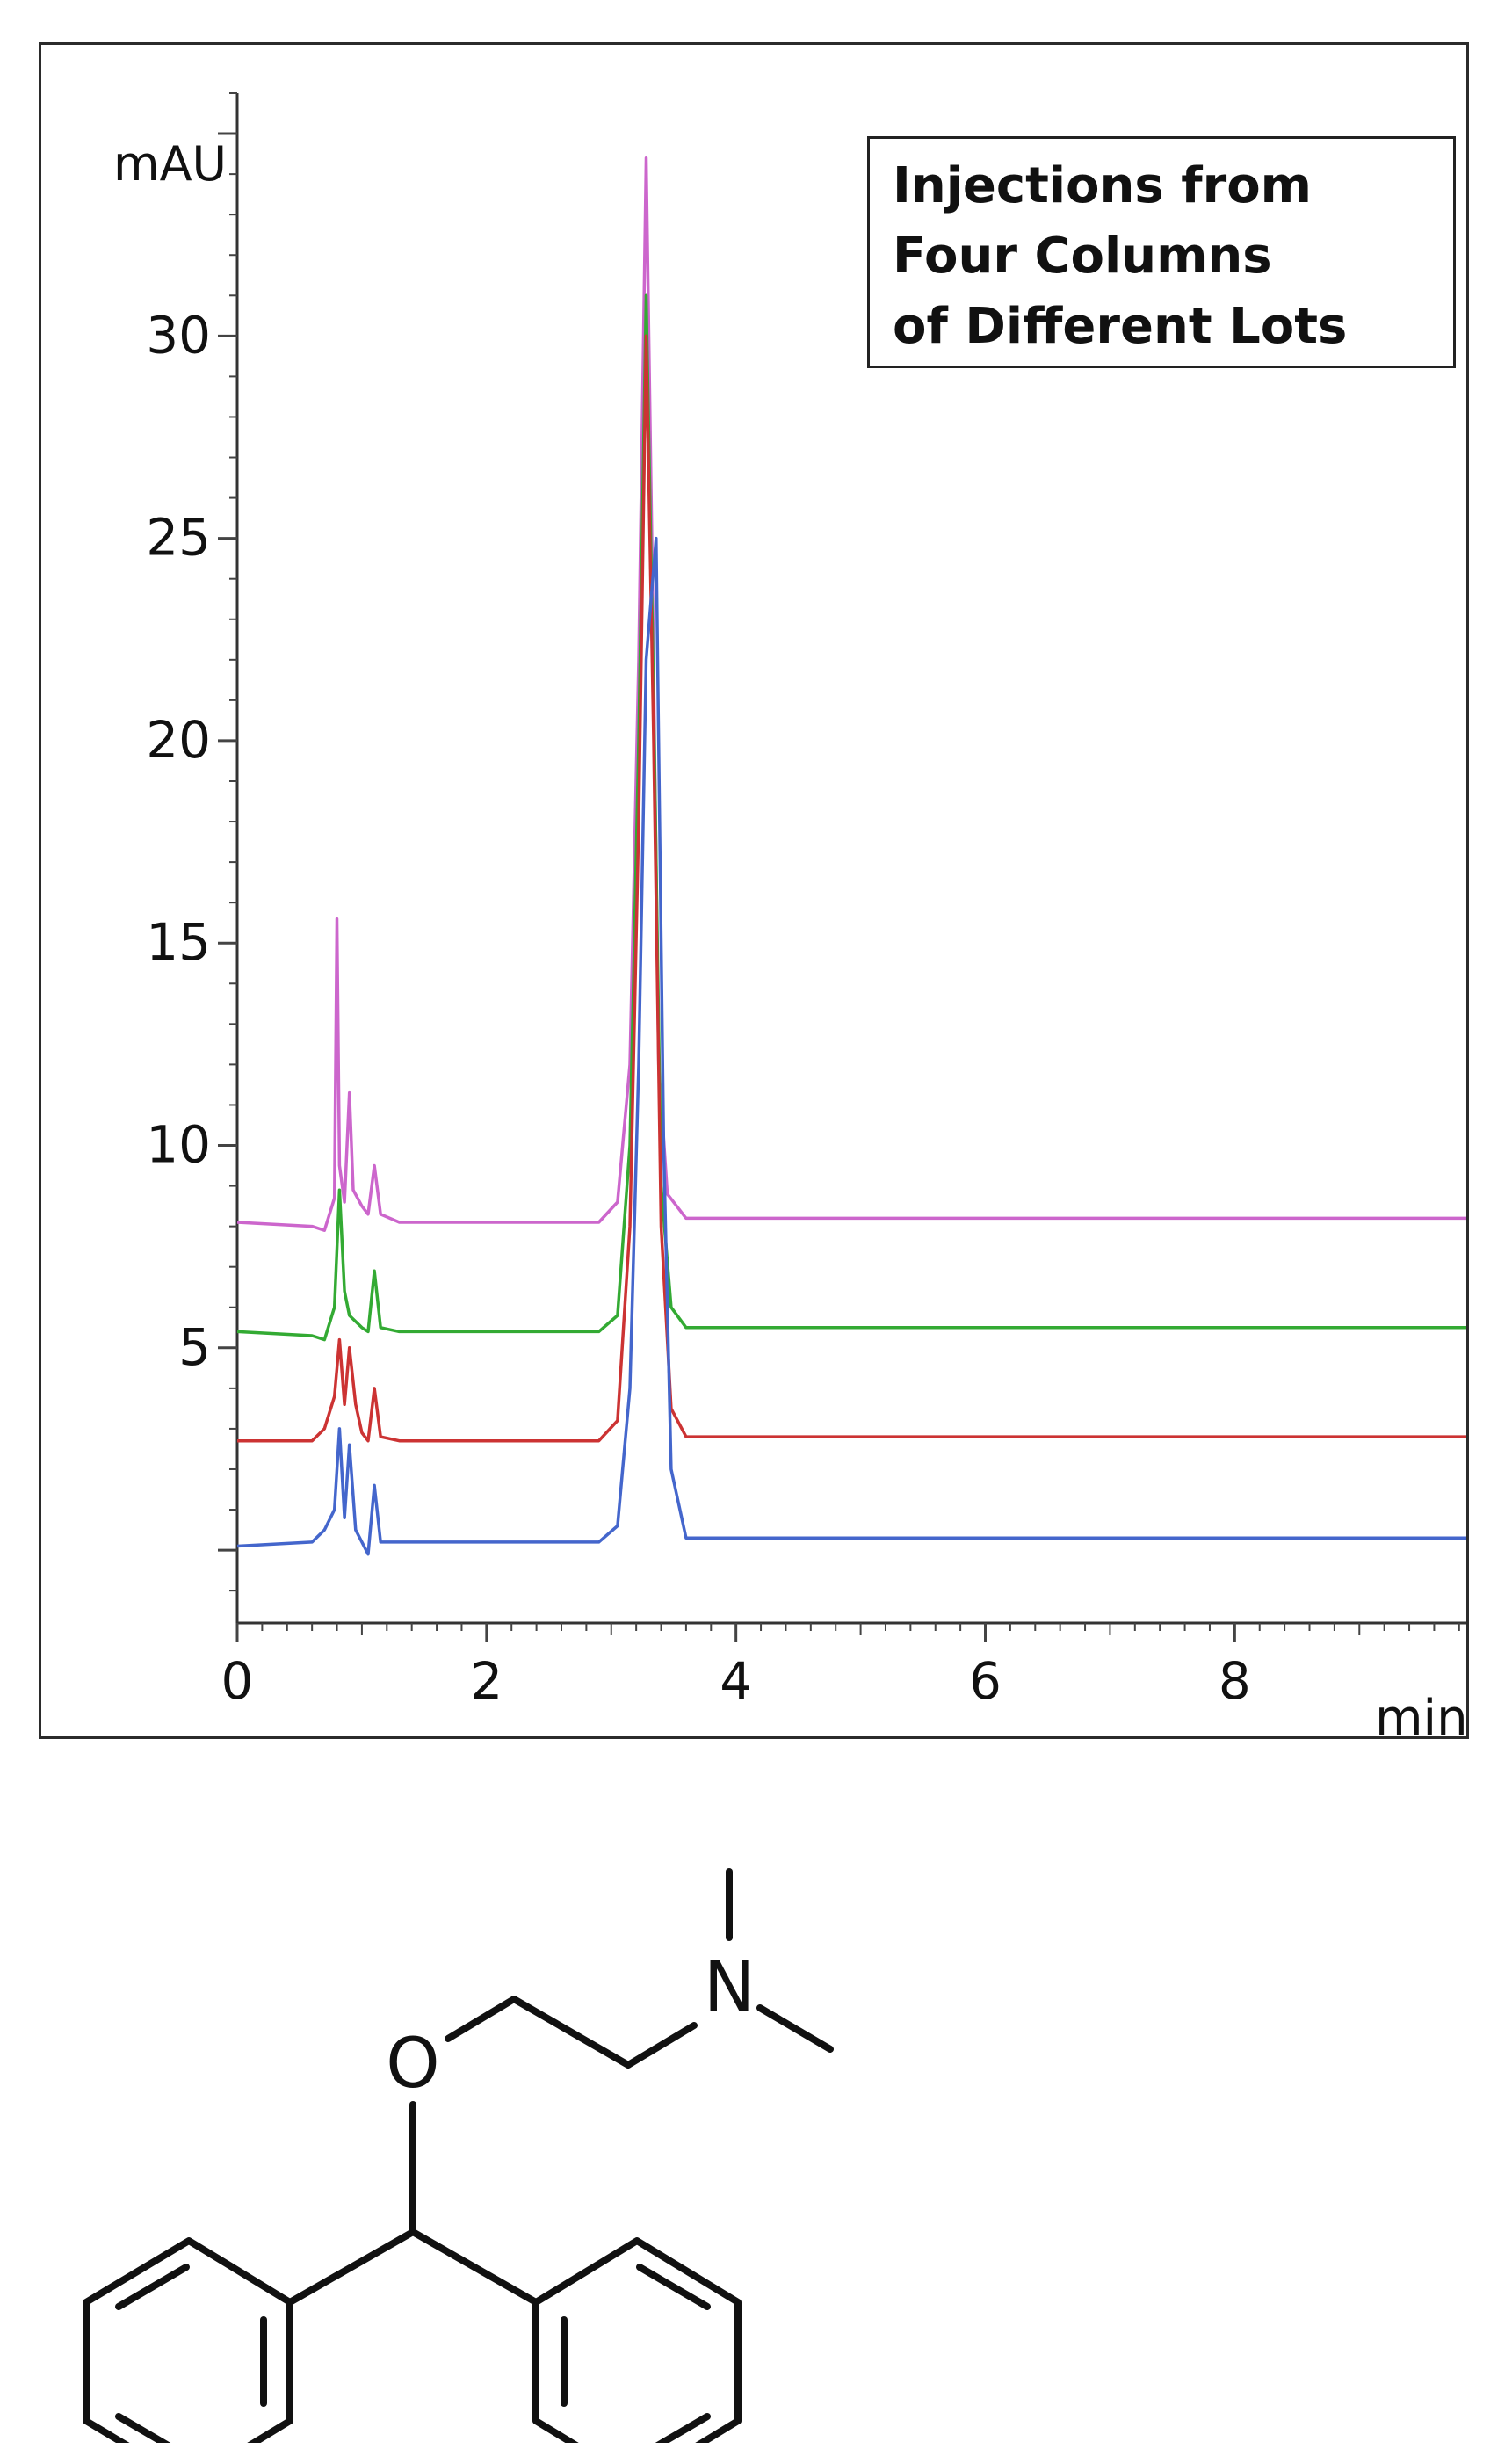  What do you see at coordinates (1103, 186) in the screenshot?
I see `chart-title-line-1: Injections from` at bounding box center [1103, 186].